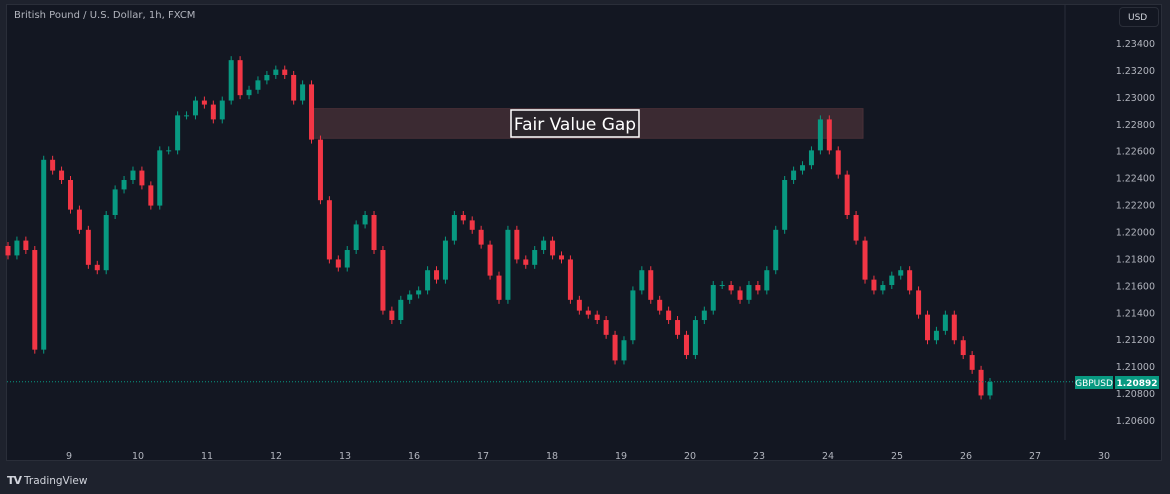  Describe the element at coordinates (966, 456) in the screenshot. I see `time-tick-label: 26` at that location.